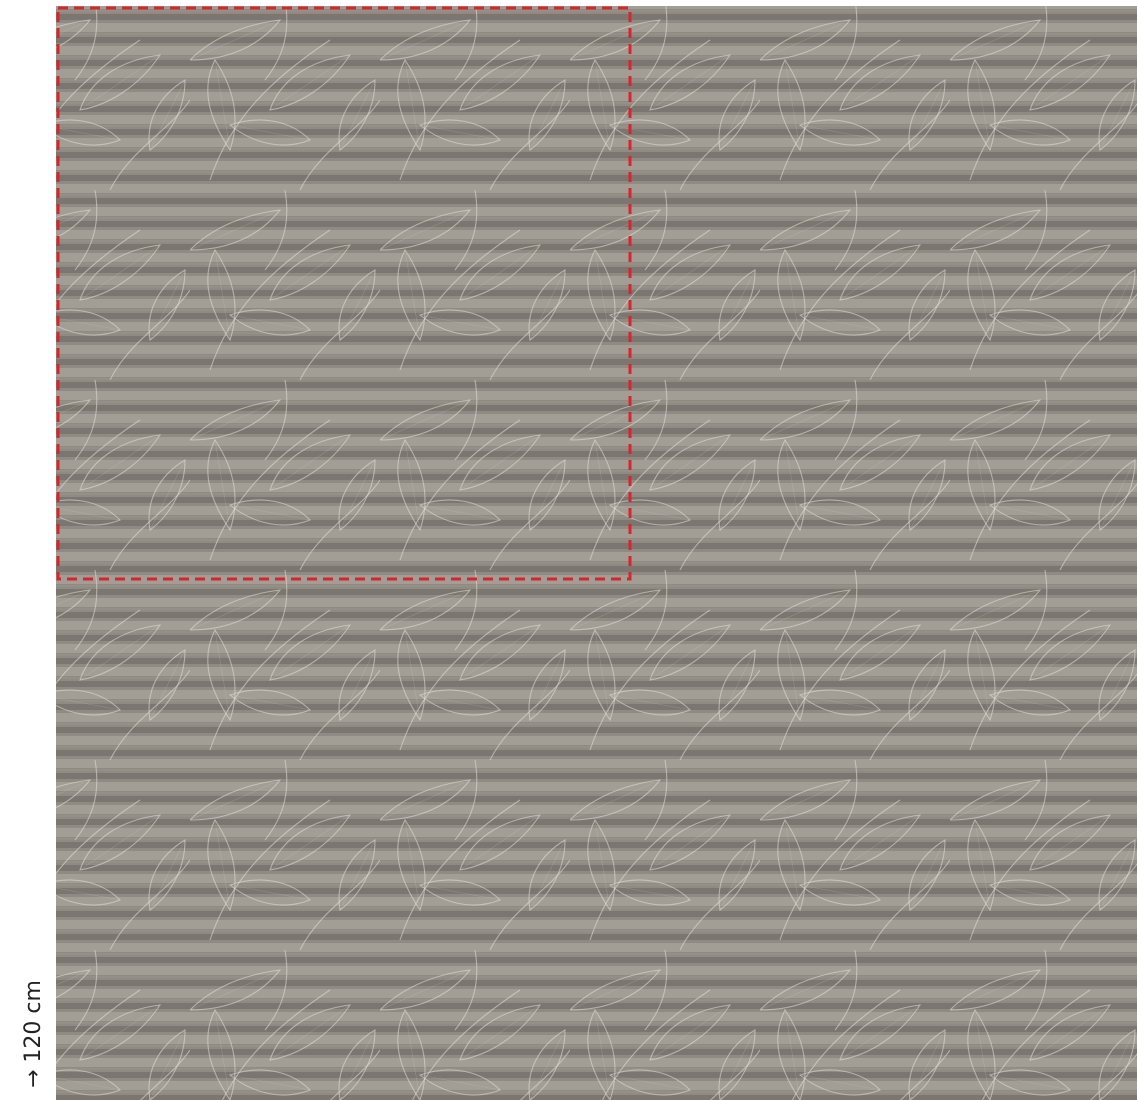  Describe the element at coordinates (33, 1034) in the screenshot. I see `dimension-label: → 120 cm` at that location.